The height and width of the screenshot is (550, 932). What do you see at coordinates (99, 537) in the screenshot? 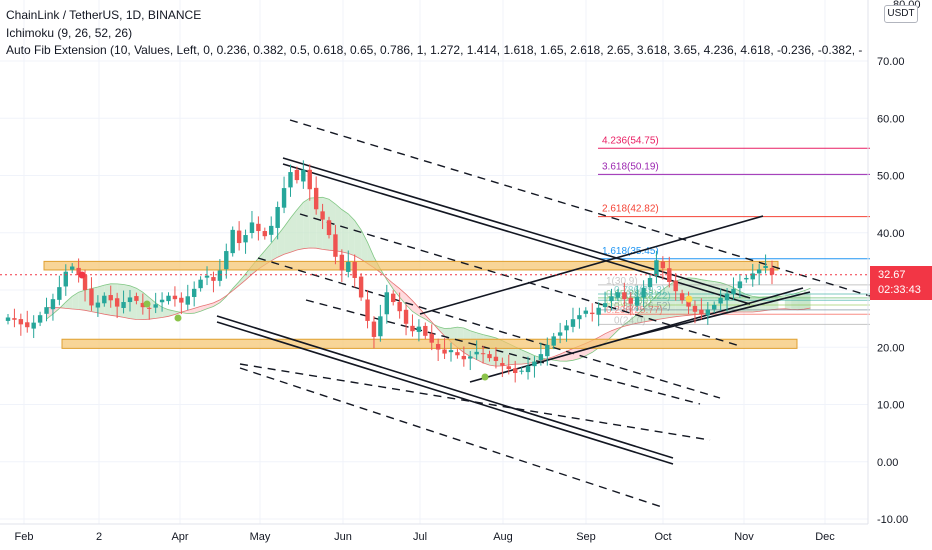
I see `x-tick-label: 2` at bounding box center [99, 537].